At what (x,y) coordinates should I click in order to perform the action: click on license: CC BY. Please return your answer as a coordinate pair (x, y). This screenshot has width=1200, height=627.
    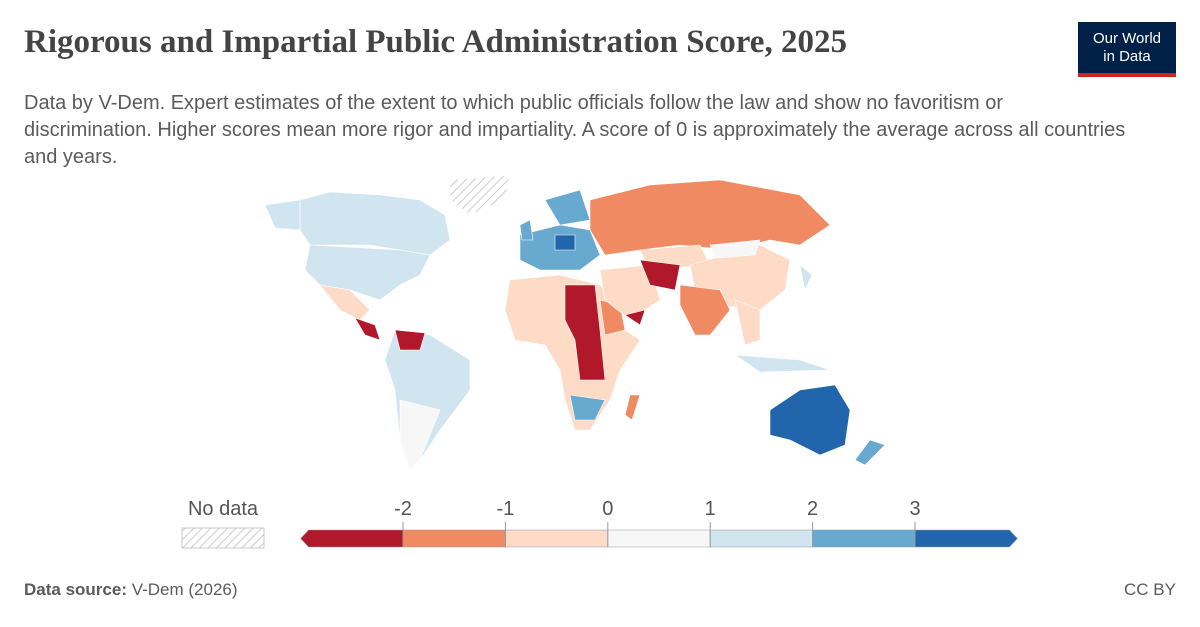
    Looking at the image, I should click on (1150, 589).